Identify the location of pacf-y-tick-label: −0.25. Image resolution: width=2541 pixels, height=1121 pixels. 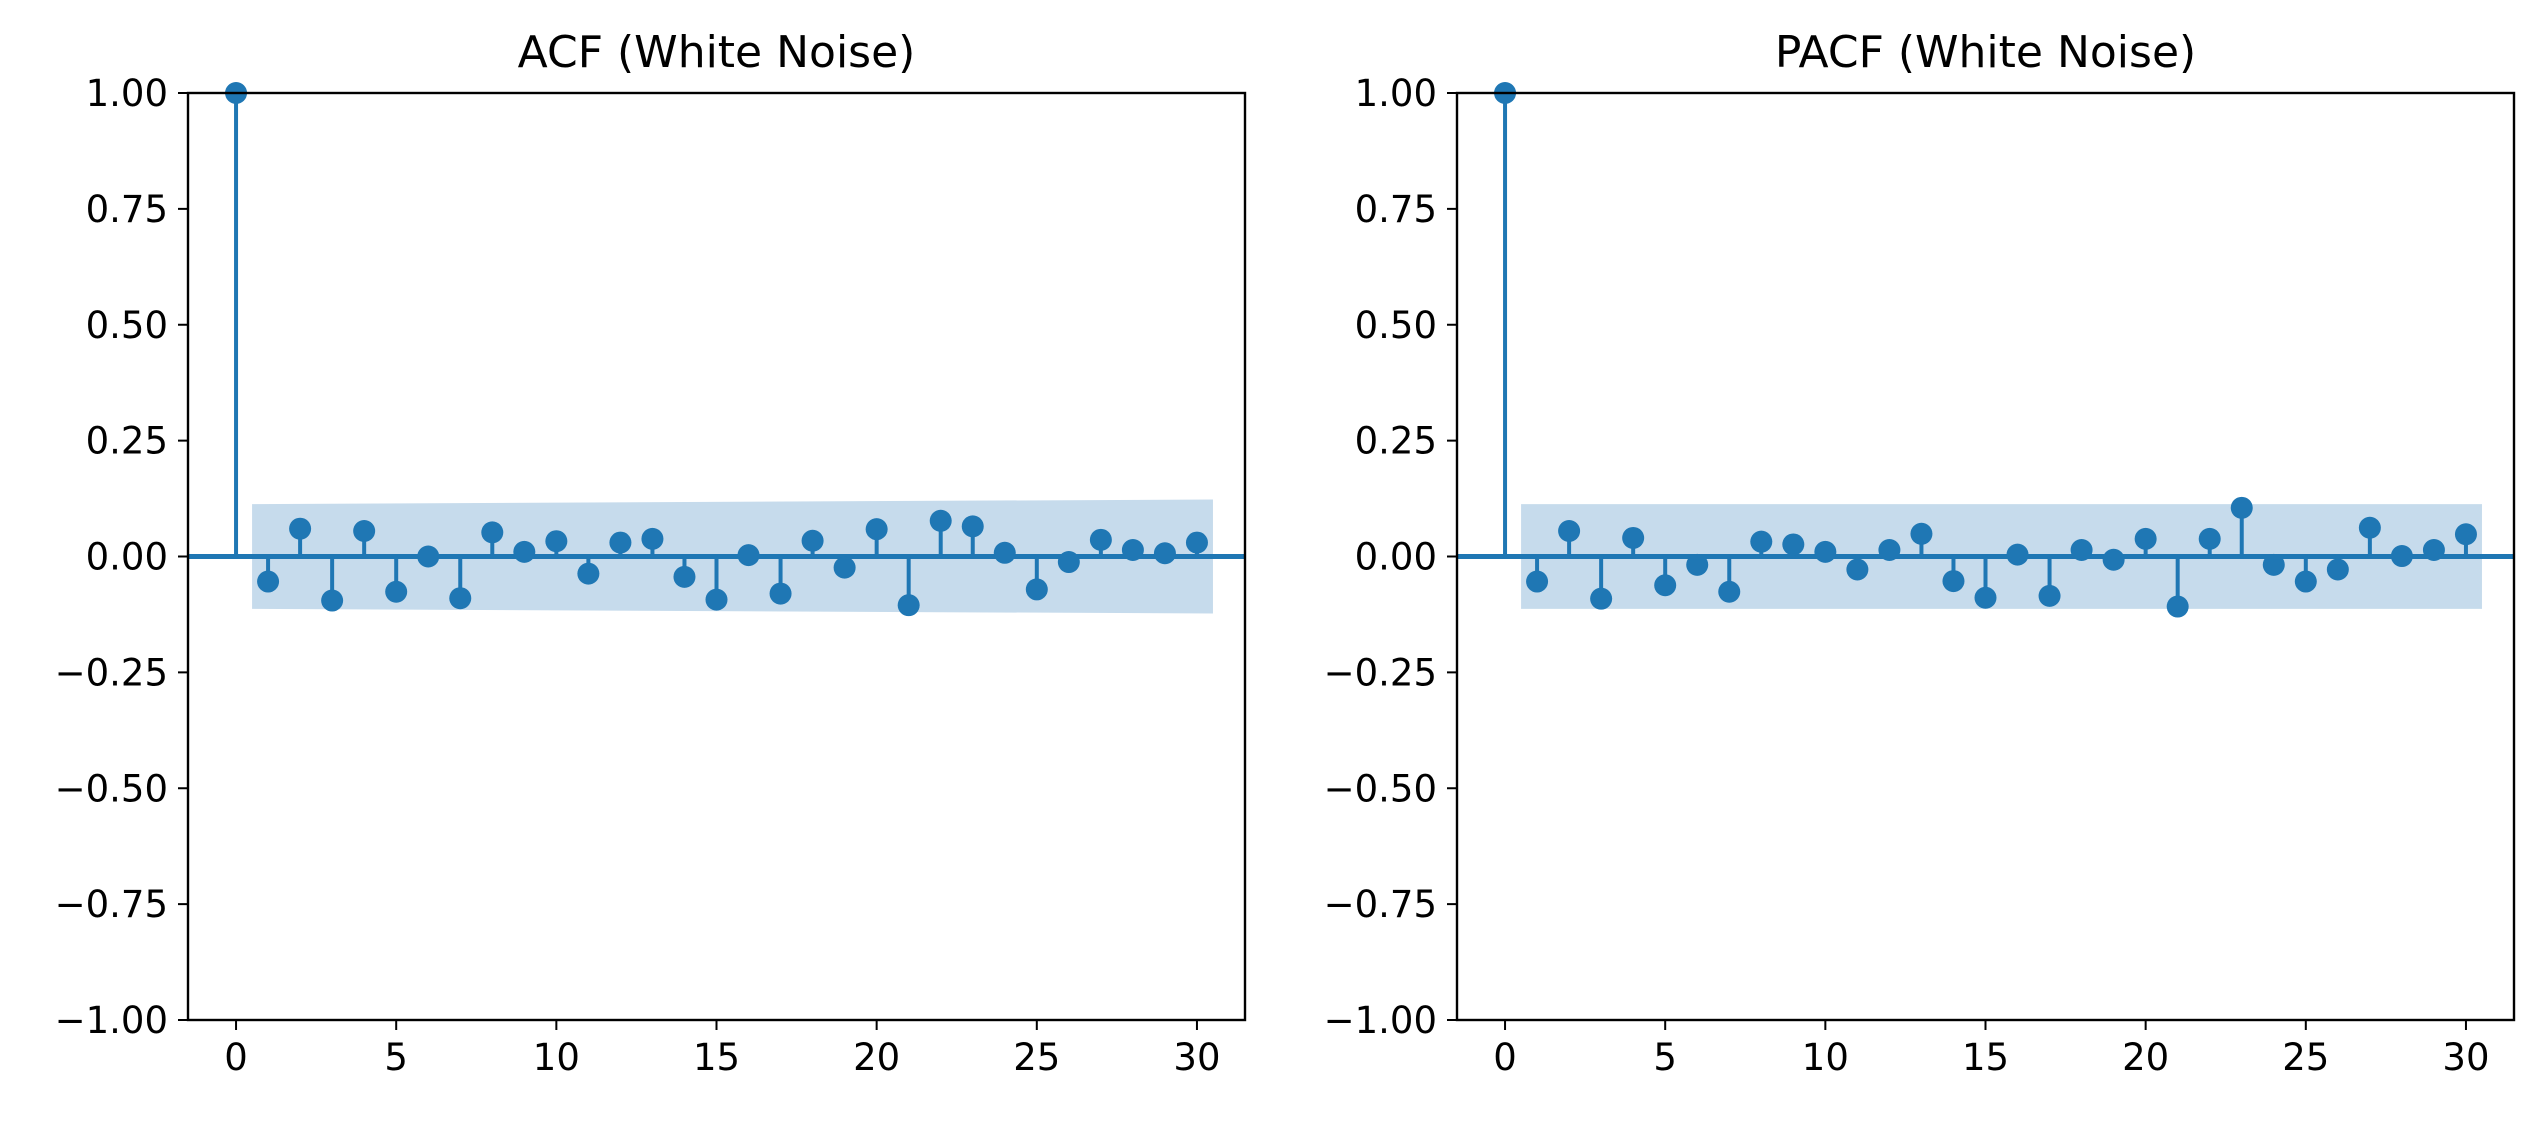
(1380, 672).